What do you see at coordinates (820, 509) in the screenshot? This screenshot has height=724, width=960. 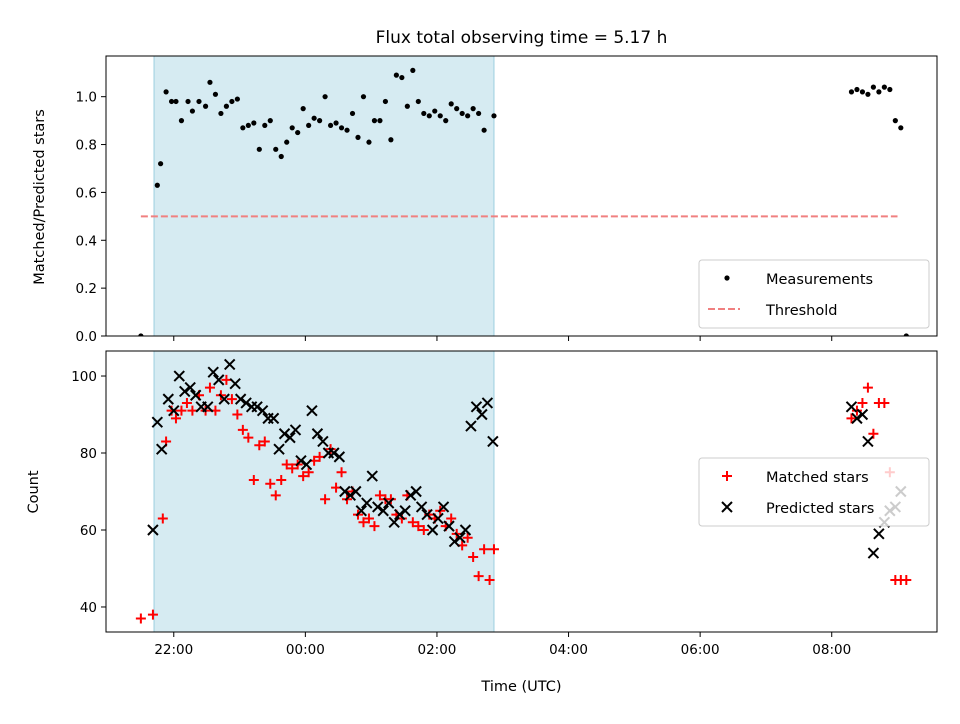 I see `legend-label: Predicted stars` at bounding box center [820, 509].